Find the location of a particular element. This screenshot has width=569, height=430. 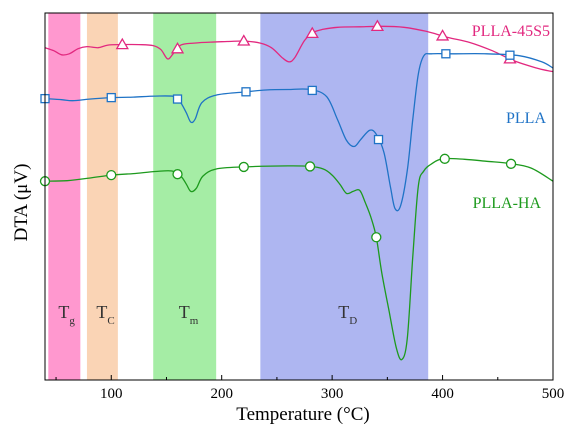

x-axis-ticks: 100 200 300 400 500 is located at coordinates (310, 388).